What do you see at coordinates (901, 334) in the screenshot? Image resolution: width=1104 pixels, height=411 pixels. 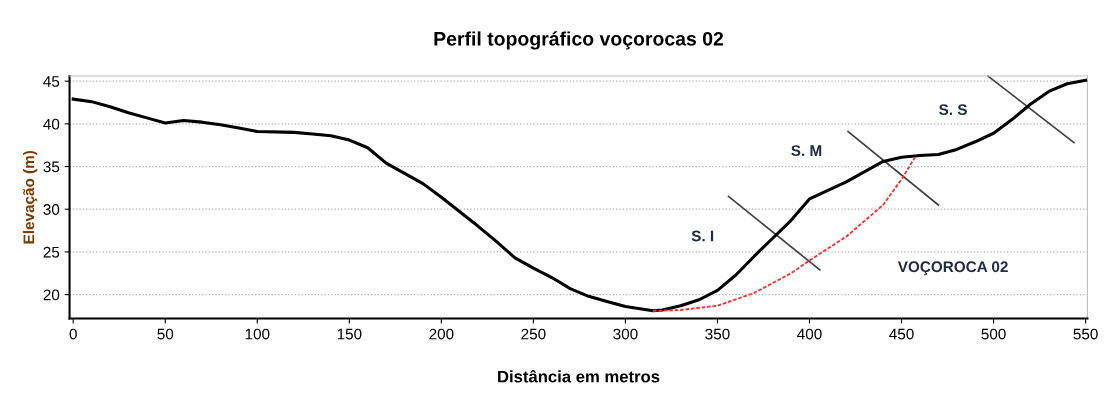 I see `x-tick-label: 450` at bounding box center [901, 334].